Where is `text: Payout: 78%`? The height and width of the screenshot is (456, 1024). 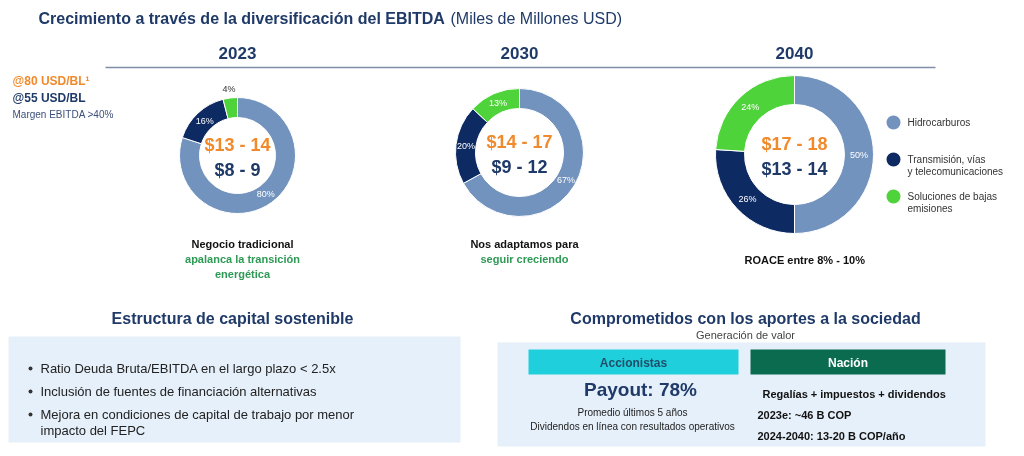 text: Payout: 78% is located at coordinates (641, 389).